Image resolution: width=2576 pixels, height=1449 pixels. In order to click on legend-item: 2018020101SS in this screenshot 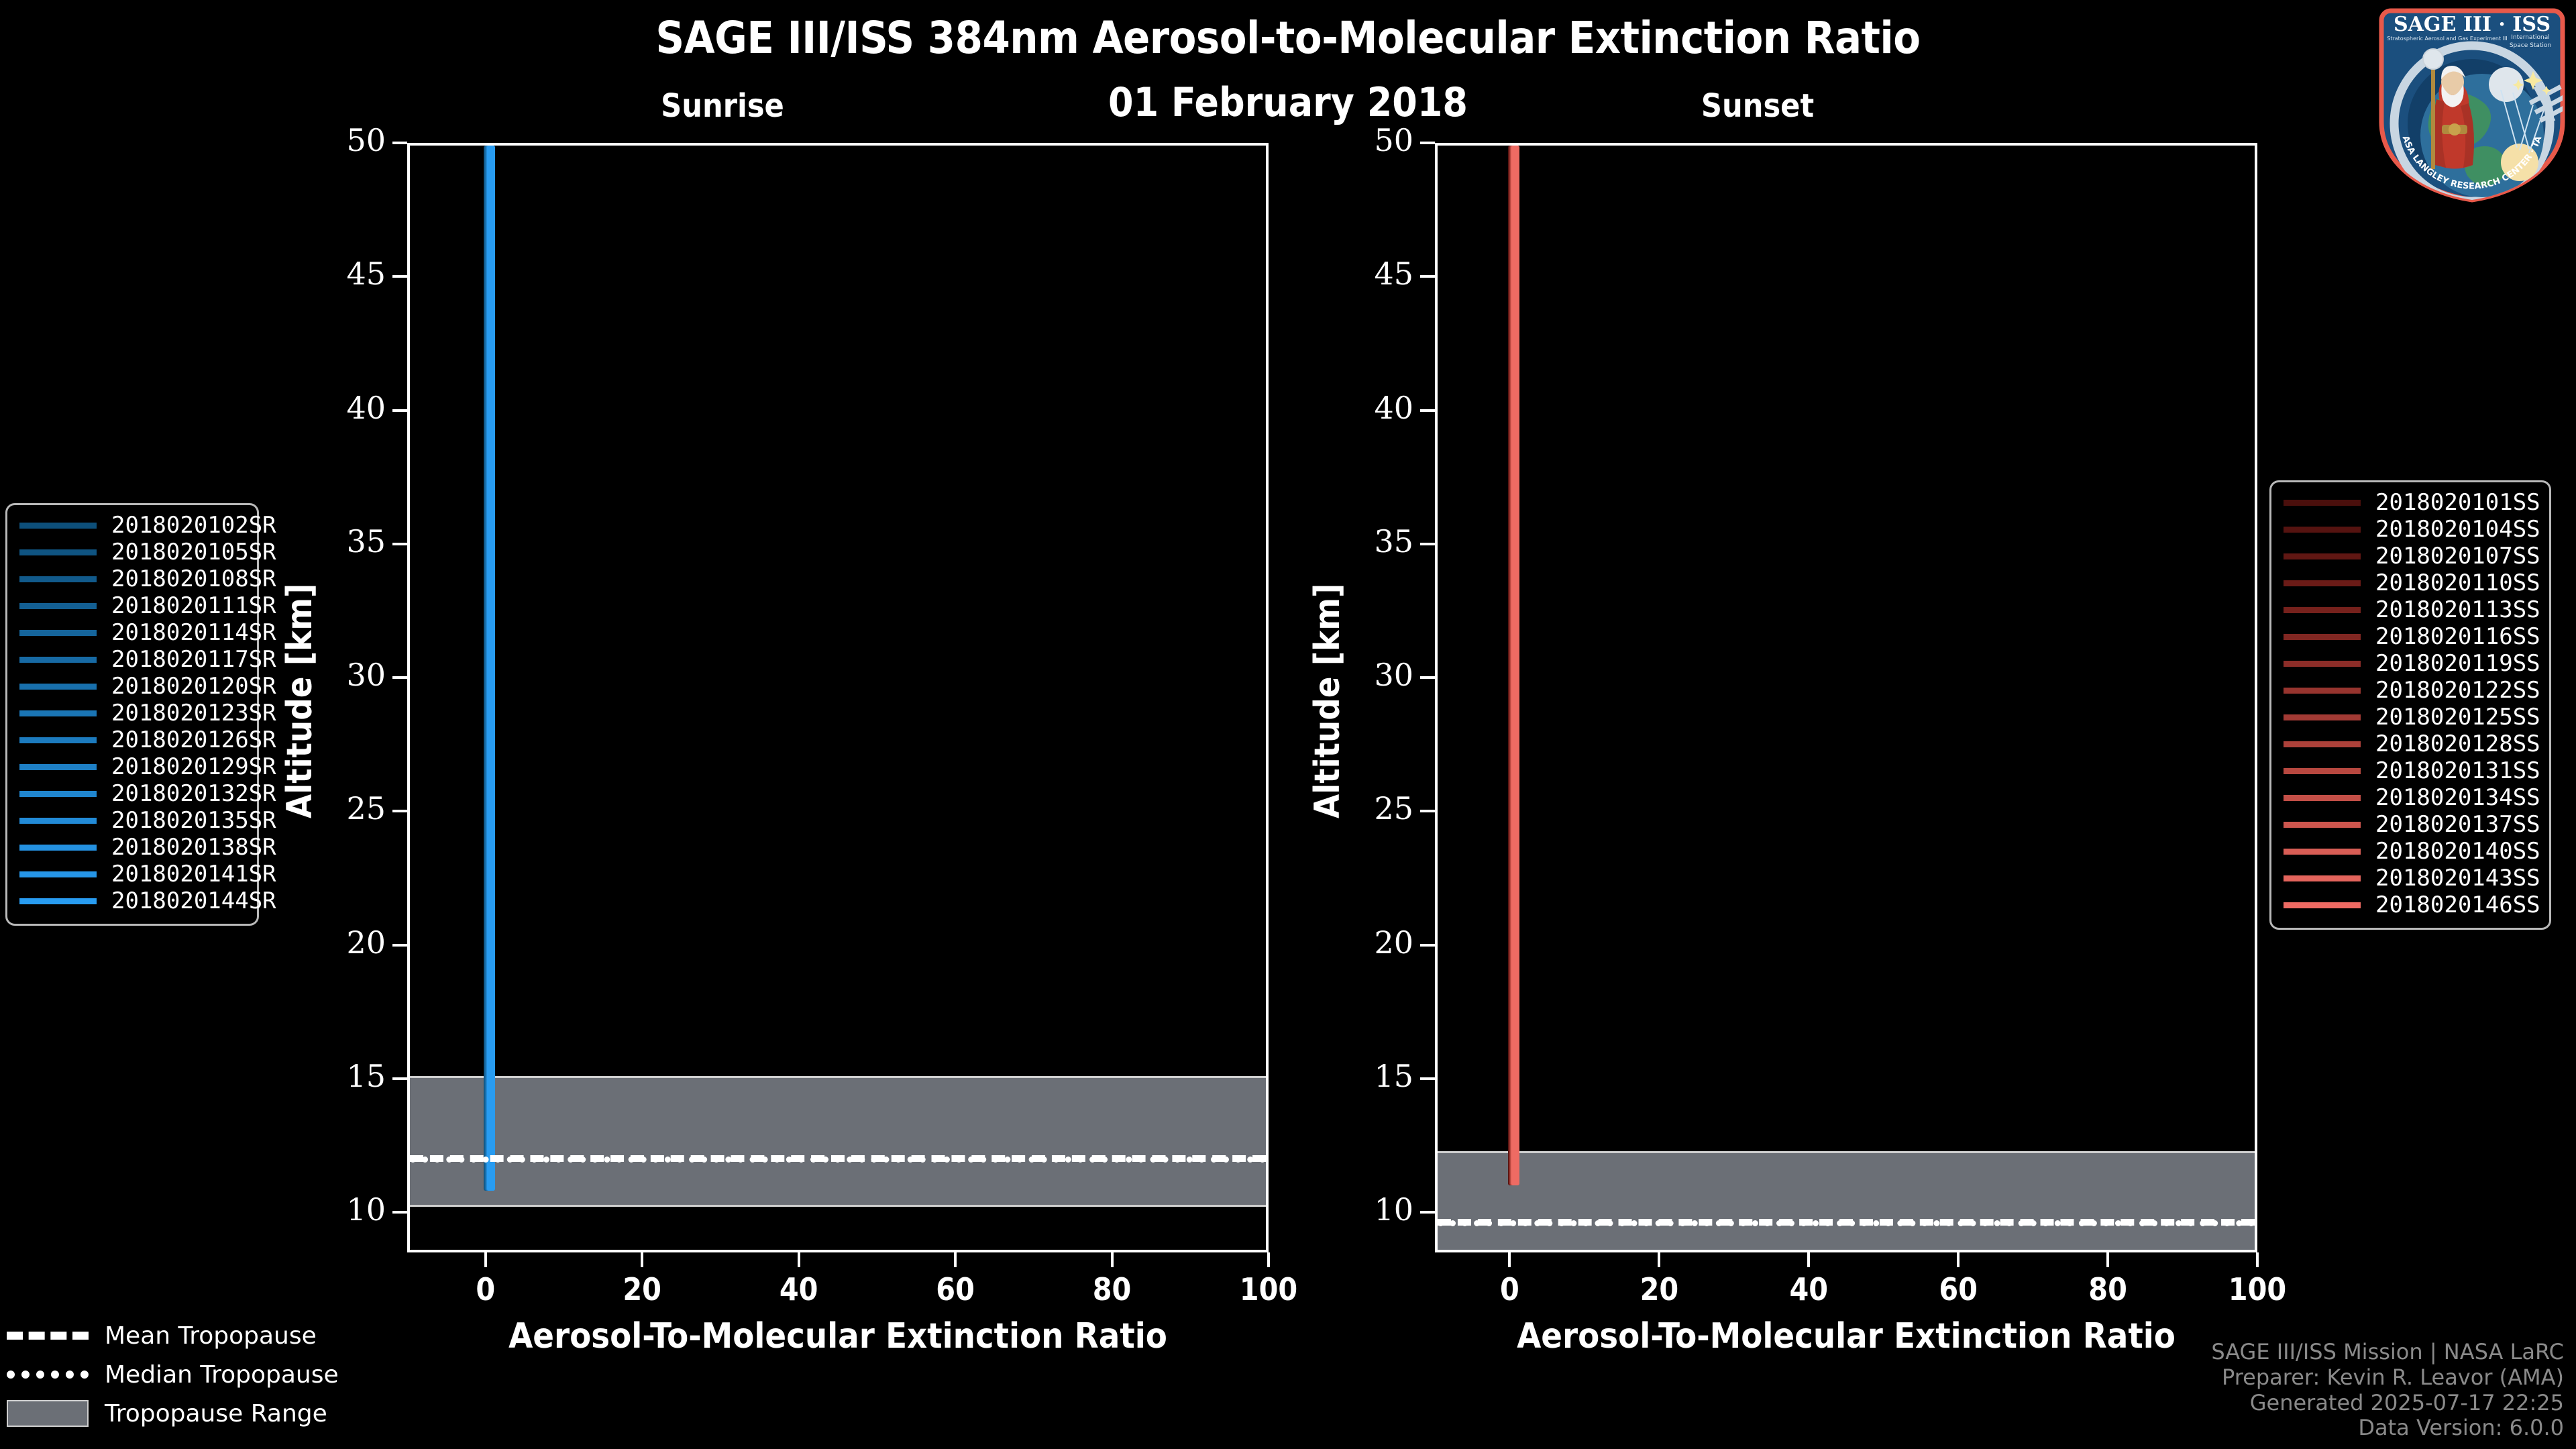, I will do `click(2412, 502)`.